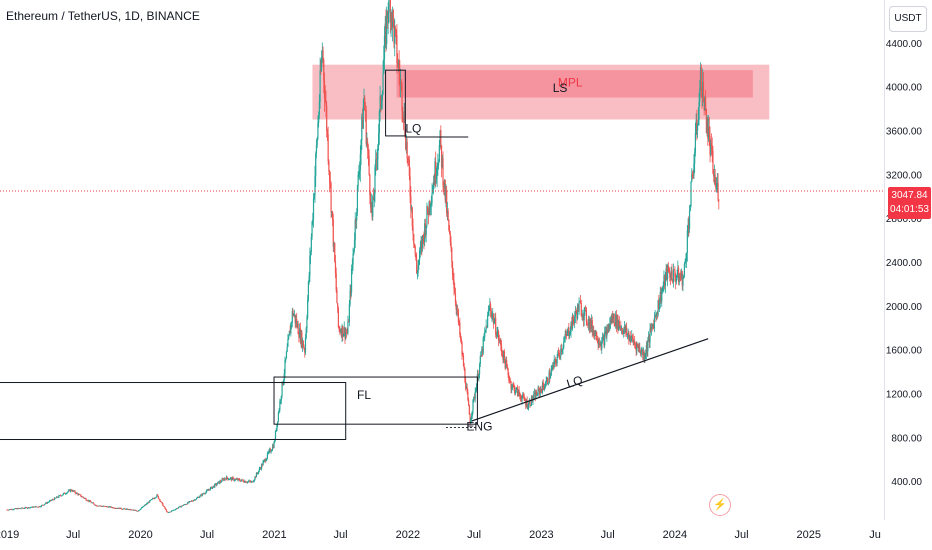 The height and width of the screenshot is (550, 932). What do you see at coordinates (904, 307) in the screenshot?
I see `y-tick-label: 2000.00` at bounding box center [904, 307].